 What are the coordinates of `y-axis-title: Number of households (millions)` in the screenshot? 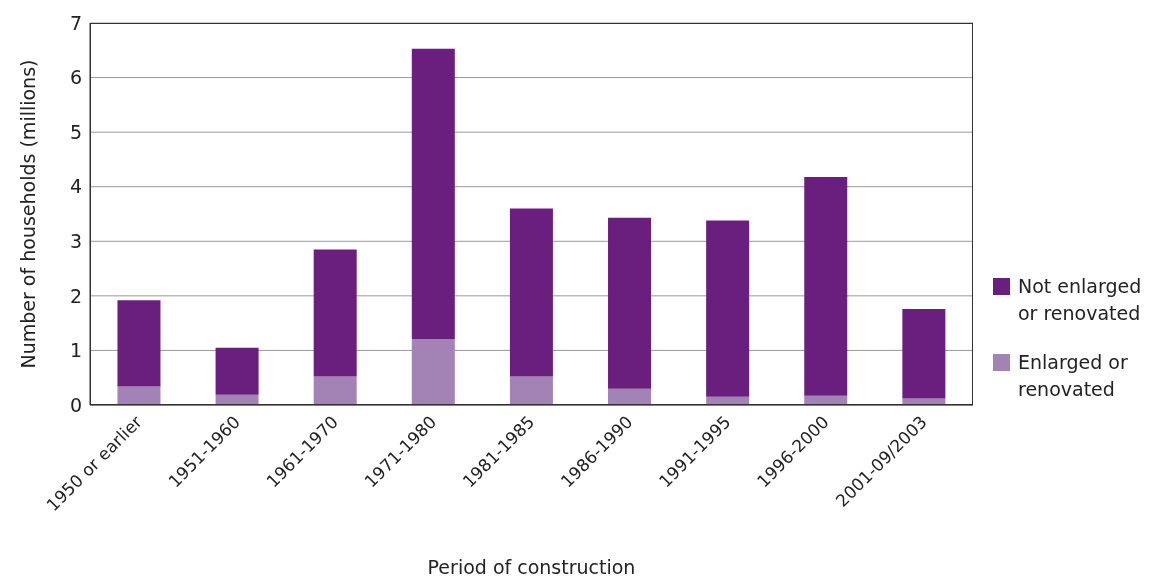 It's located at (28, 214).